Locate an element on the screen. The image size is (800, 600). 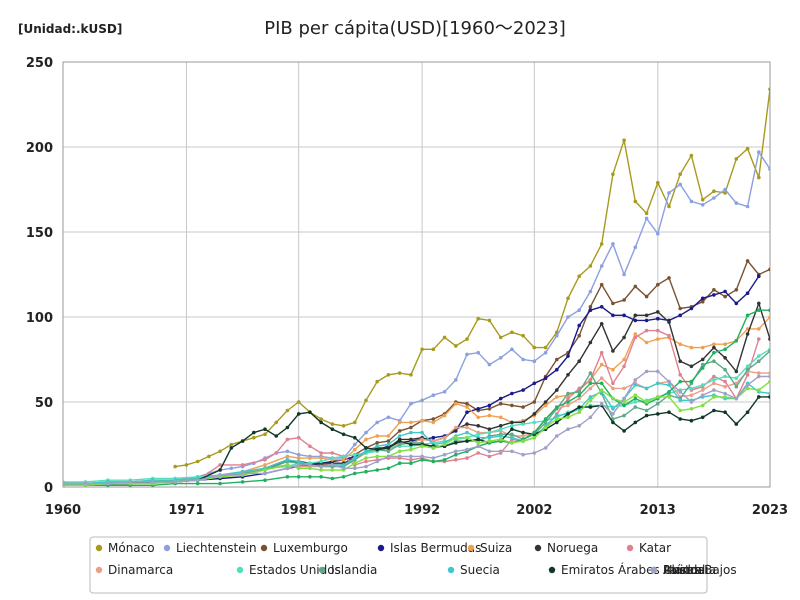
legend-label: Dinamarca is located at coordinates (140, 570).